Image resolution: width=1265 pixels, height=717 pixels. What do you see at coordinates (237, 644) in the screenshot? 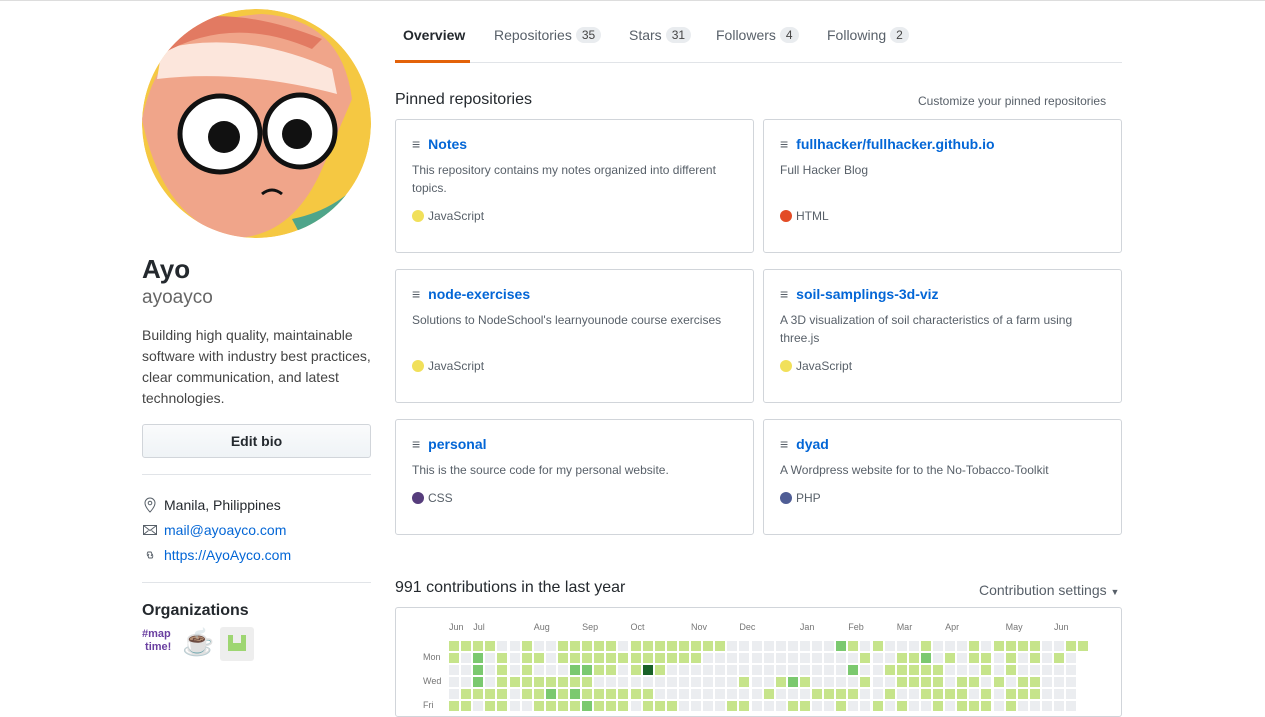
I see `org-green-pixel-logo` at bounding box center [237, 644].